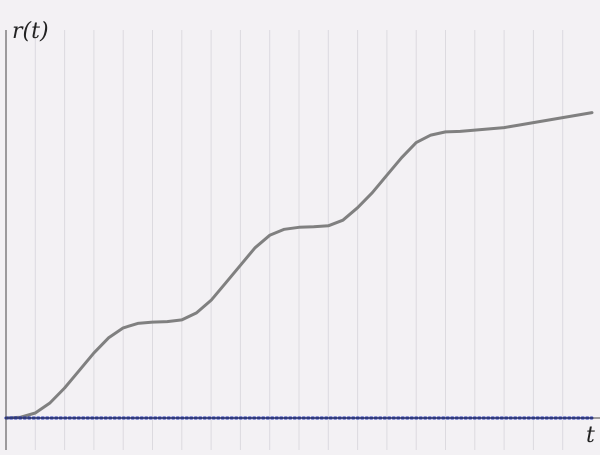 The width and height of the screenshot is (600, 455). I want to click on y-axis-label: r(t), so click(30, 31).